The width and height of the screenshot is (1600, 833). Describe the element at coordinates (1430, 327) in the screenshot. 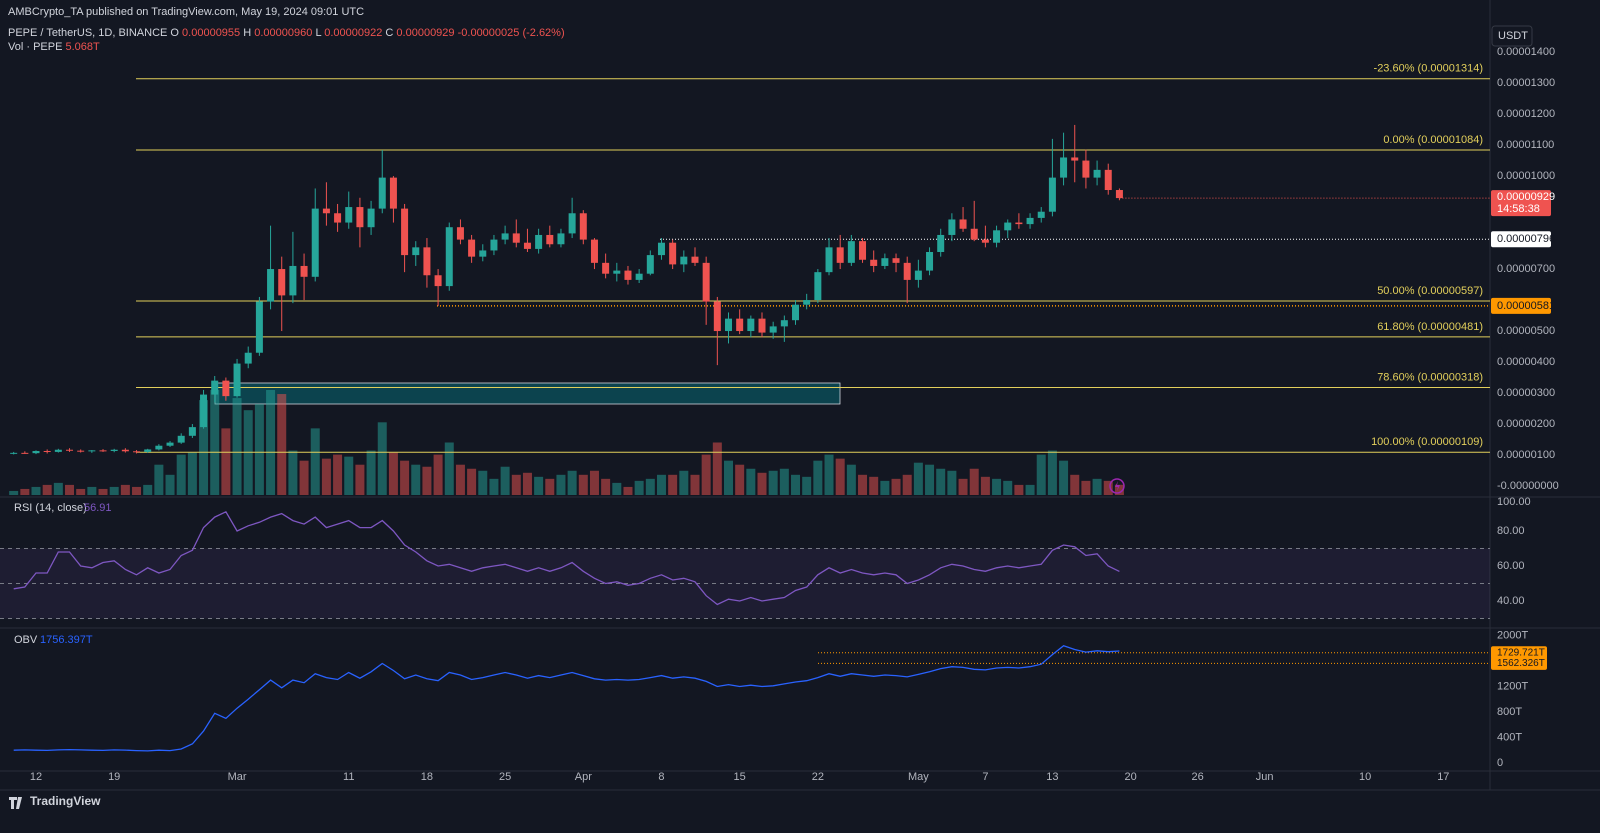

I see `fib-label: 61.80% (0.00000481)` at that location.